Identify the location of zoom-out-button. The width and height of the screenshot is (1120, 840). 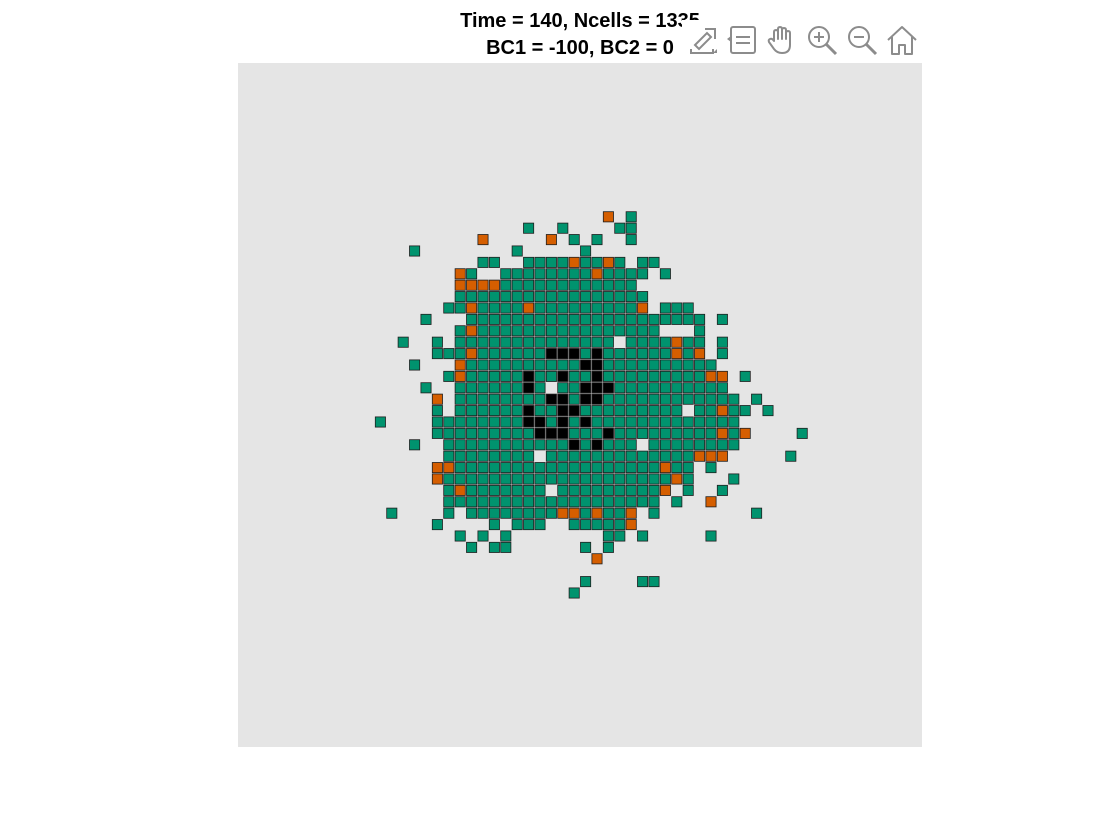
(862, 40).